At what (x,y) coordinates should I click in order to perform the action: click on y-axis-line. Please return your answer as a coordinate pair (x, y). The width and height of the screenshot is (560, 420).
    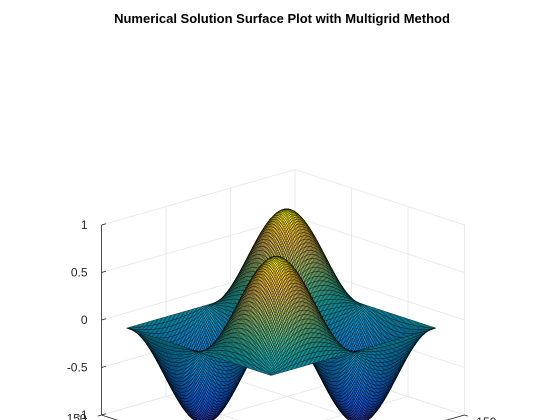
    Looking at the image, I should click on (110, 417).